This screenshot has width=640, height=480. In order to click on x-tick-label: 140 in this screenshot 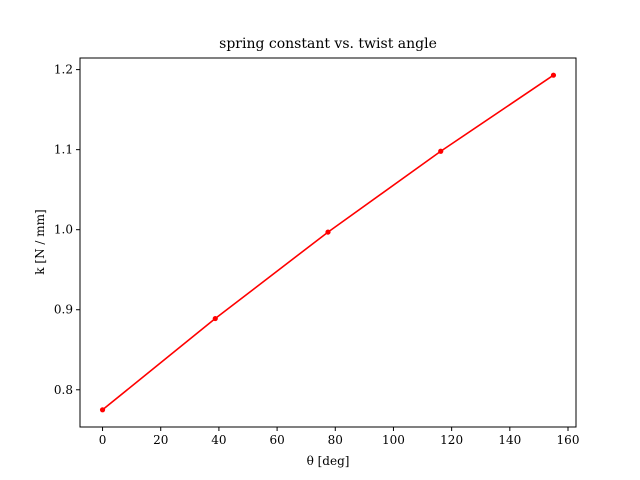, I will do `click(509, 440)`.